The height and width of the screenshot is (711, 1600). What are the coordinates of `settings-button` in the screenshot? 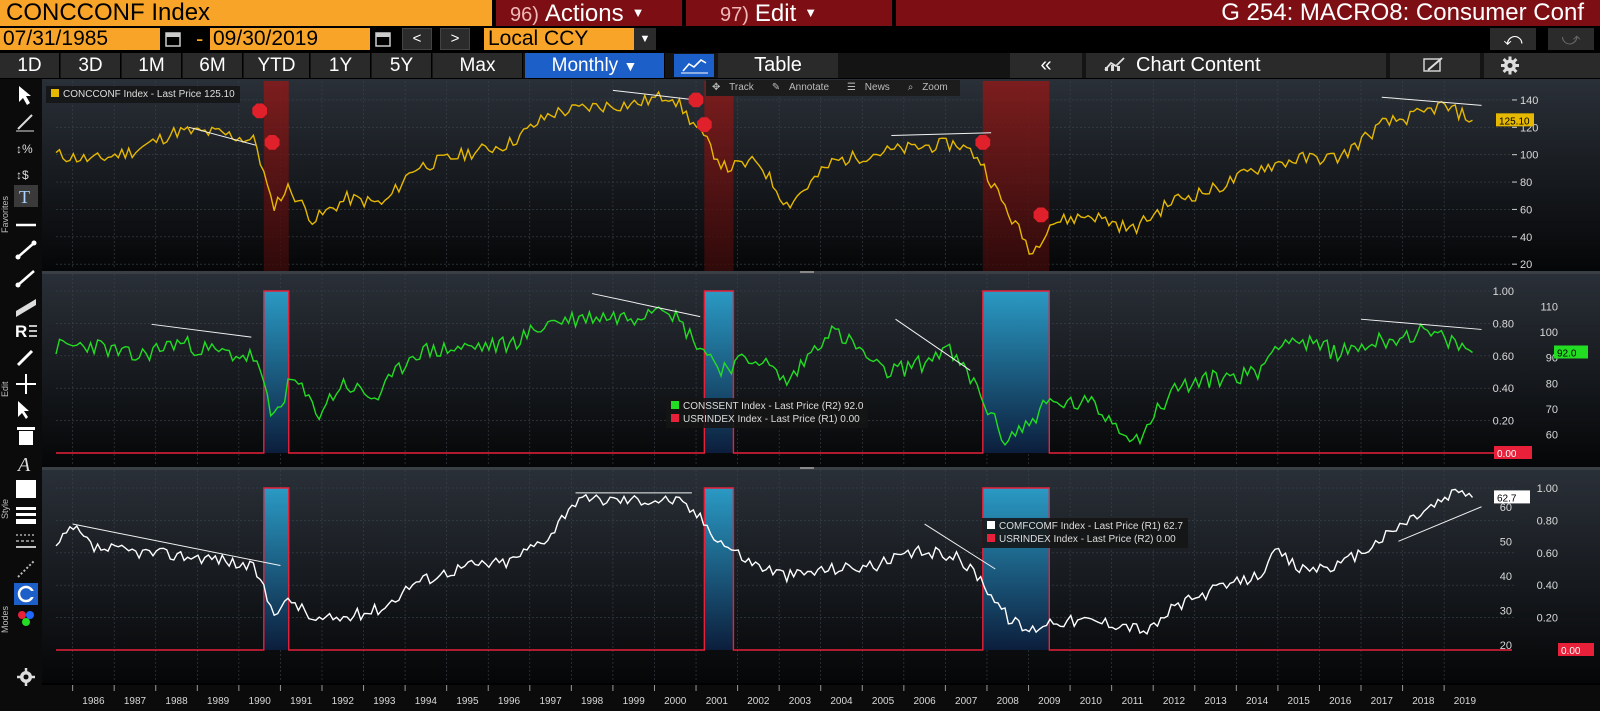 It's located at (1542, 65).